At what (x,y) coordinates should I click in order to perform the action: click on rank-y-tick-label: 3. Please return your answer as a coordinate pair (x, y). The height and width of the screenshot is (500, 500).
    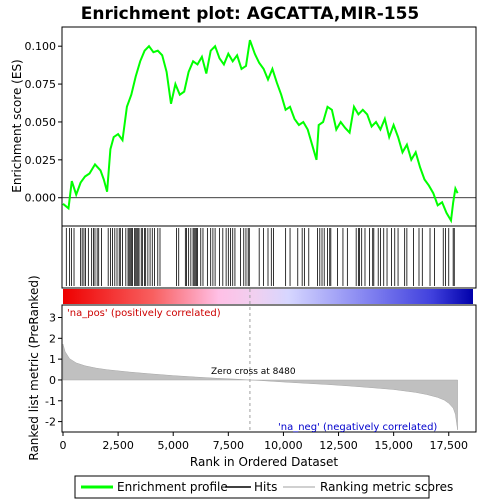
    Looking at the image, I should click on (52, 317).